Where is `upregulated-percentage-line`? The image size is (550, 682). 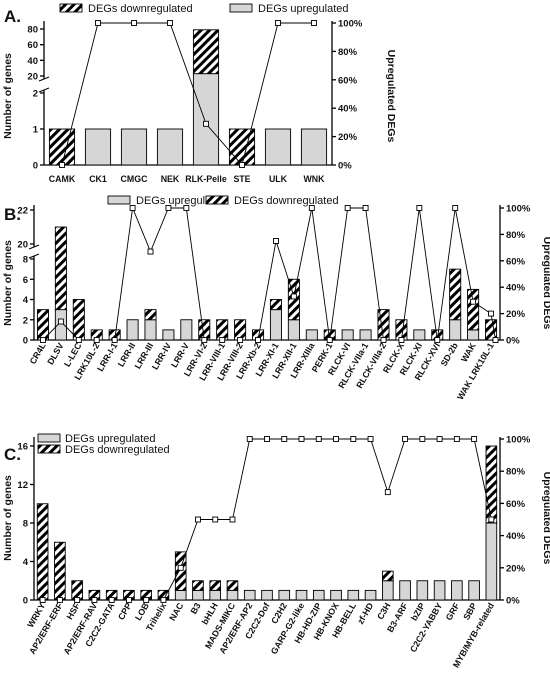
upregulated-percentage-line is located at coordinates (187, 94).